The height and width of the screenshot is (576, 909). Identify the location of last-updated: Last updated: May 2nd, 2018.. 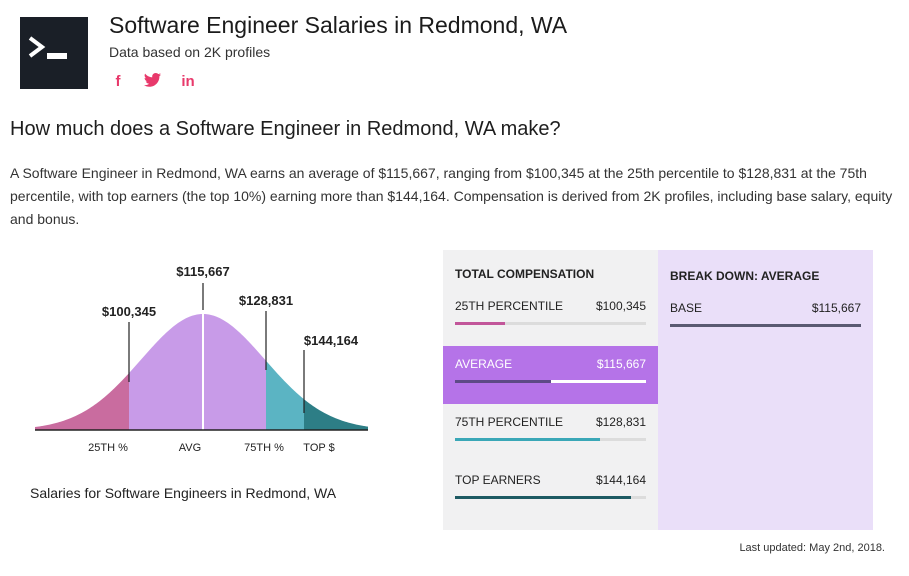
(812, 548).